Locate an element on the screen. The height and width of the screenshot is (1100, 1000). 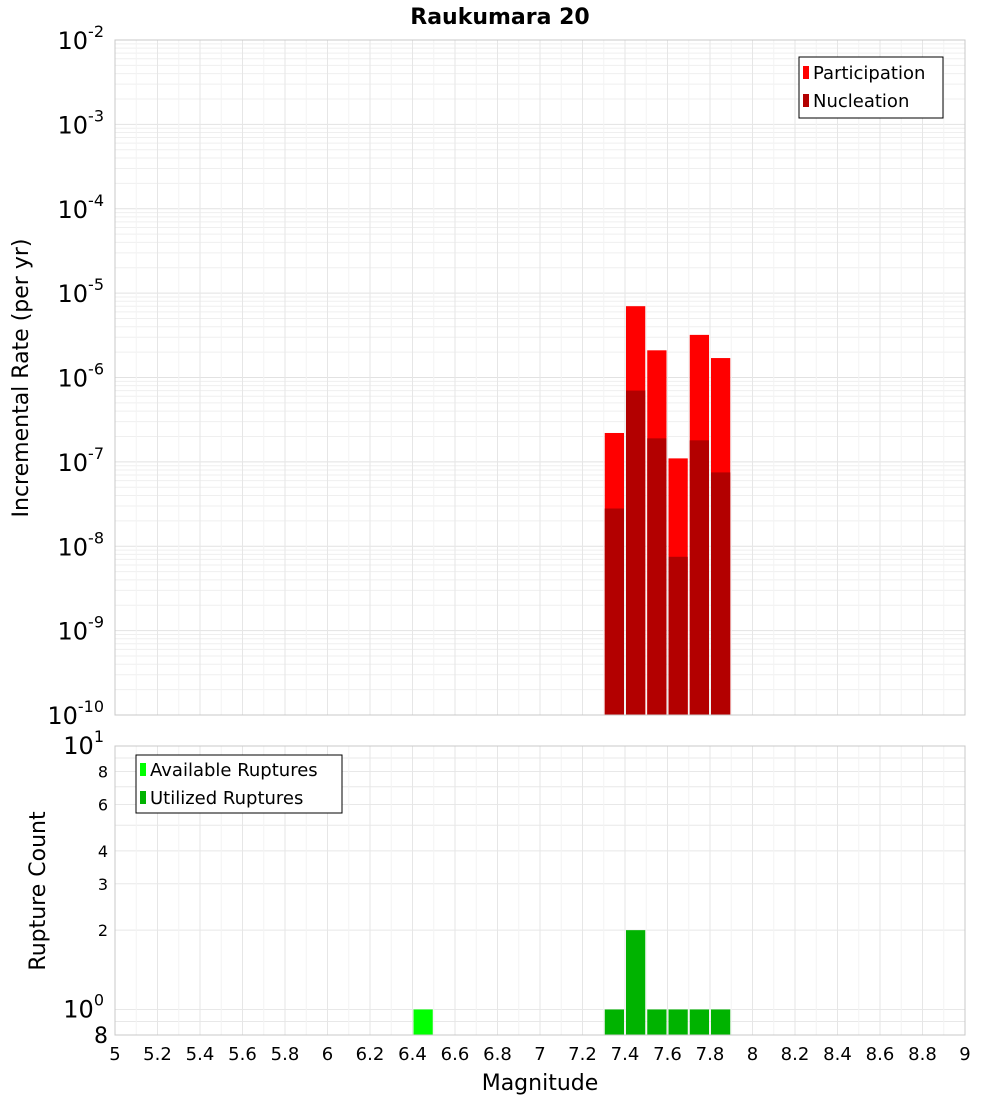
rate-legend: Participation Nucleation is located at coordinates (871, 87).